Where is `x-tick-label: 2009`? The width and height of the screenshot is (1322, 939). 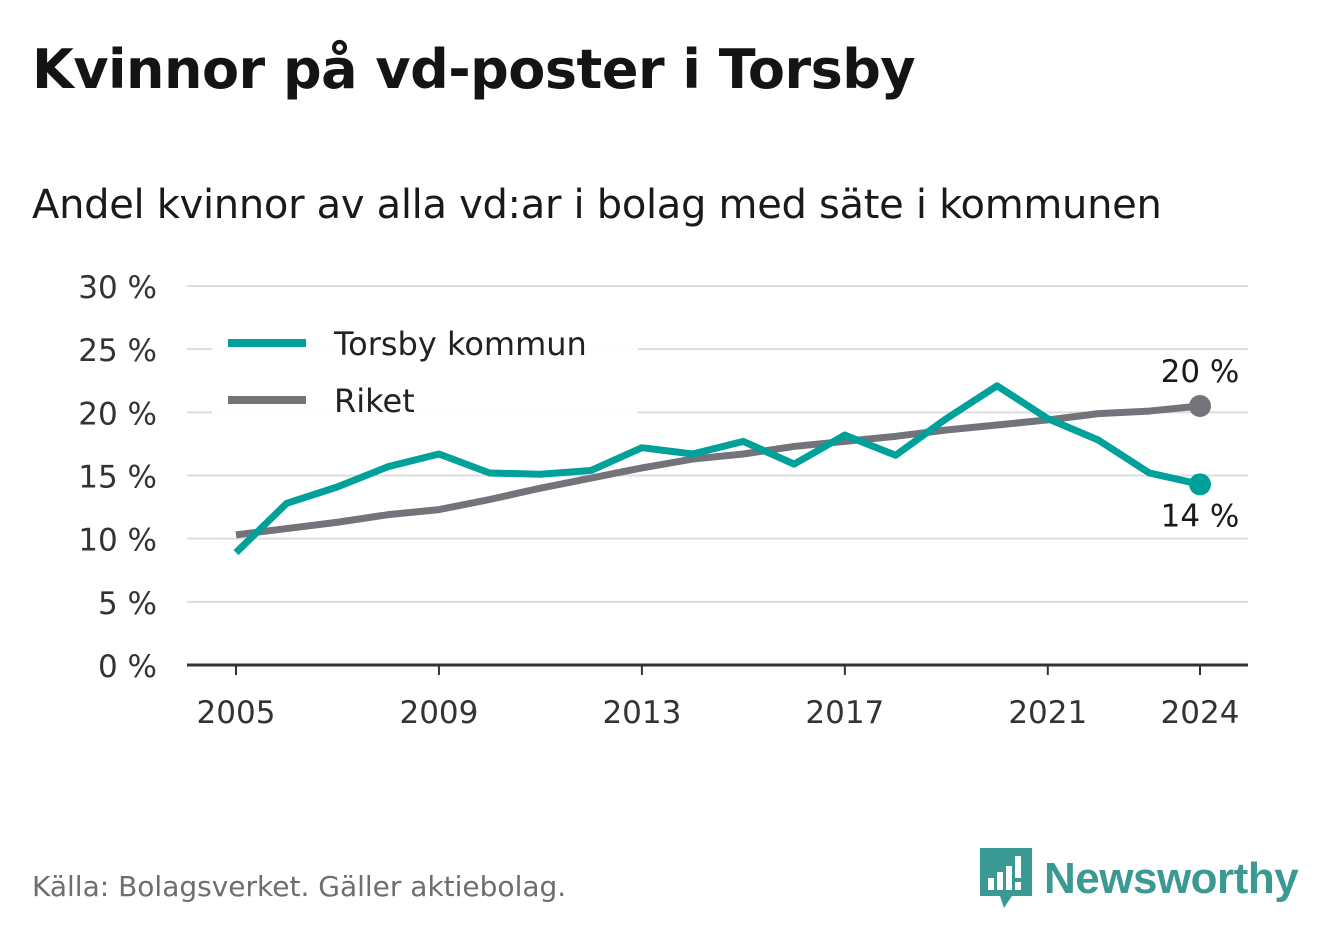
x-tick-label: 2009 is located at coordinates (438, 713).